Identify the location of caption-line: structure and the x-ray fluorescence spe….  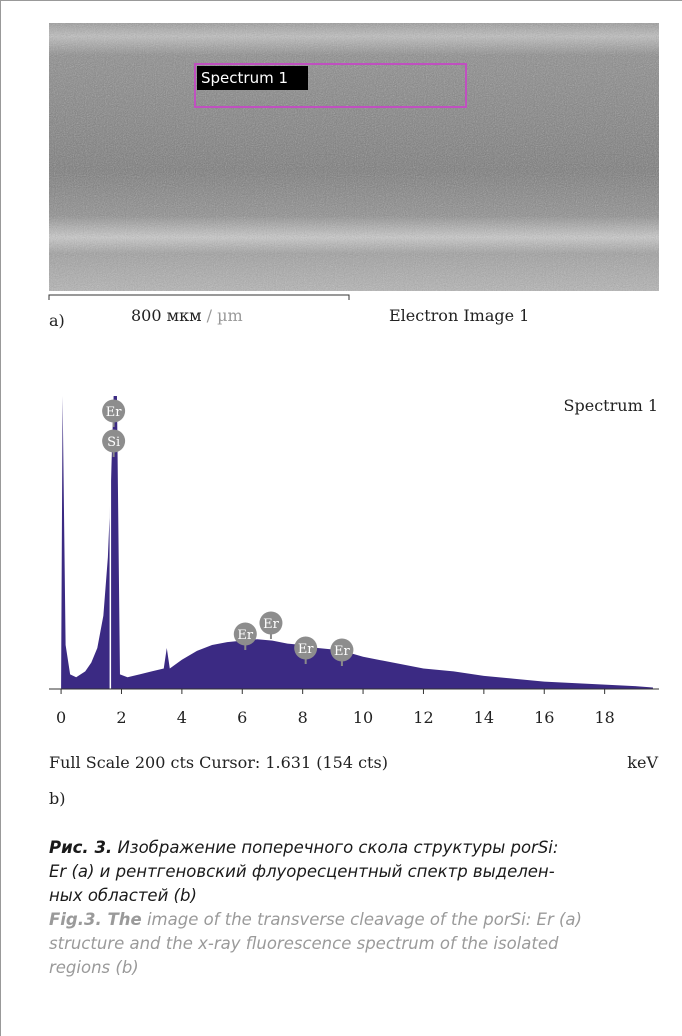
(364, 944).